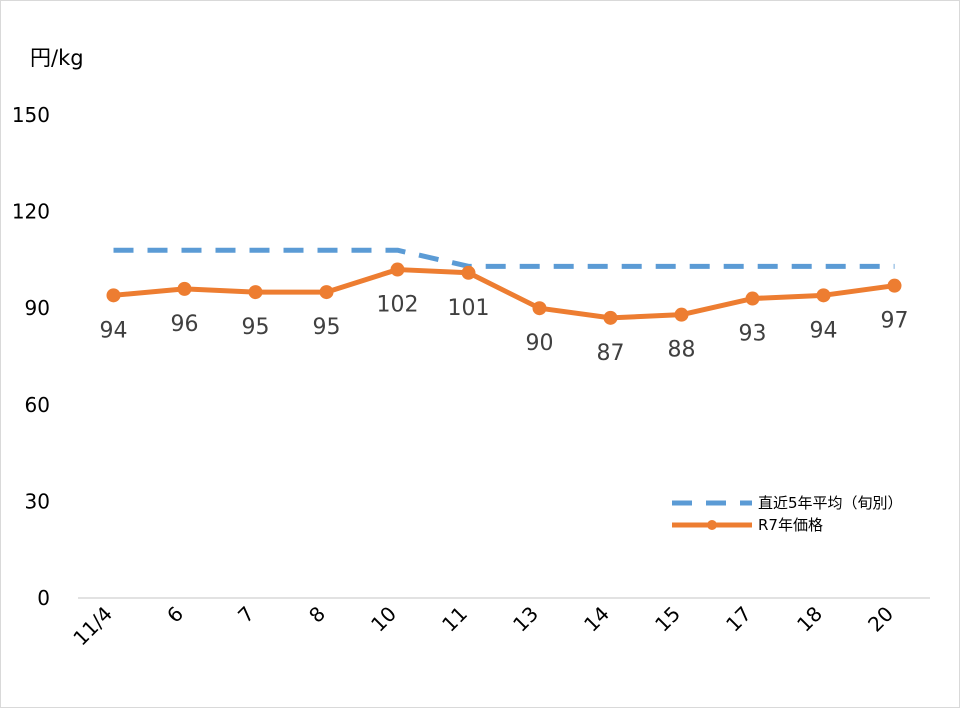  I want to click on y-tick-label: 30, so click(37, 501).